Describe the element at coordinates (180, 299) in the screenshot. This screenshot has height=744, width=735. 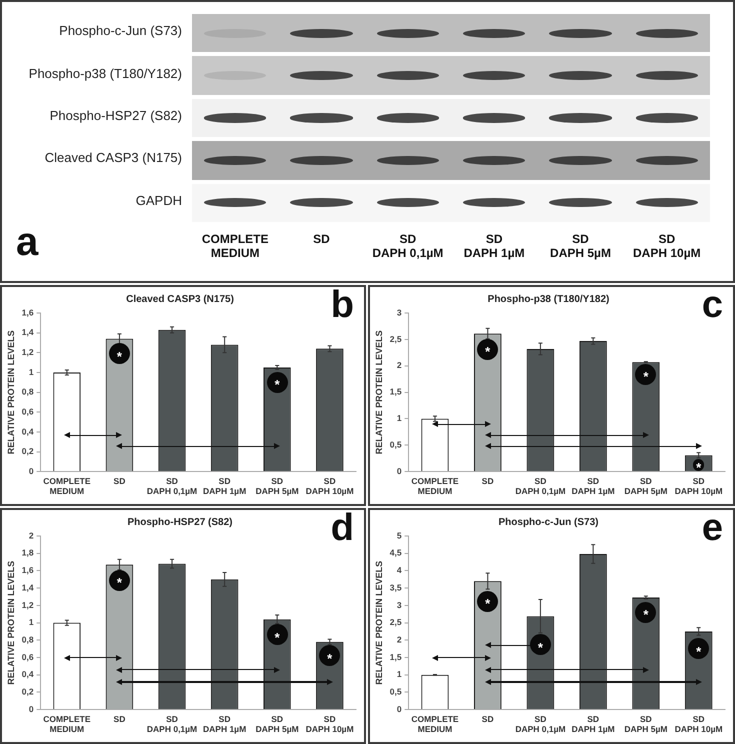
I see `chart-title: Cleaved CASP3 (N175)` at that location.